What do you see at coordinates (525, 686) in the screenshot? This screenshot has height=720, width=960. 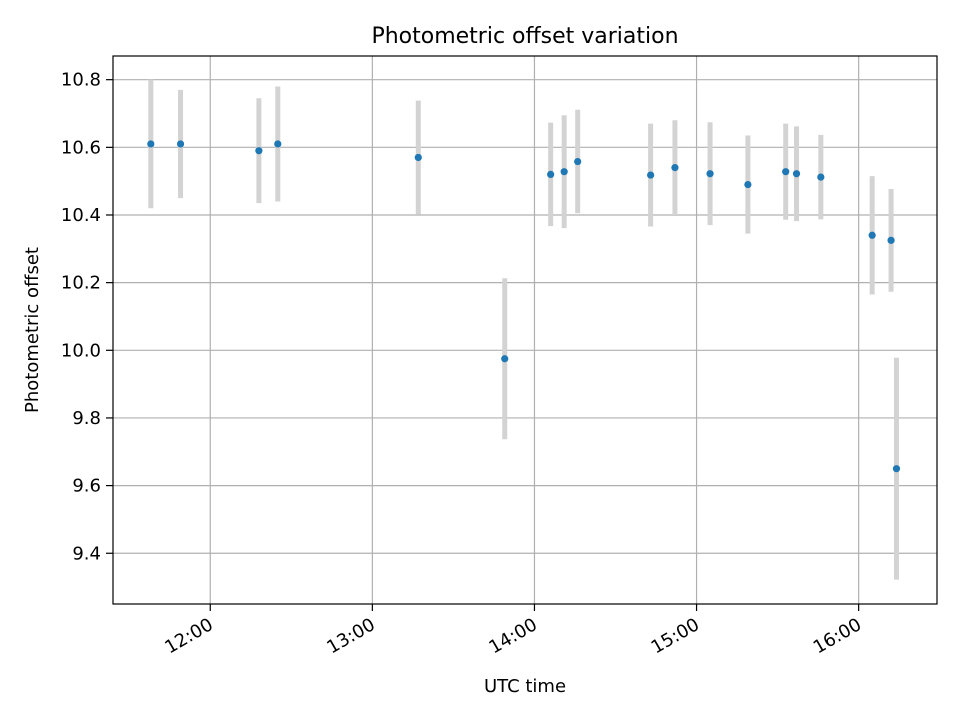 I see `x-axis-label: UTC time` at bounding box center [525, 686].